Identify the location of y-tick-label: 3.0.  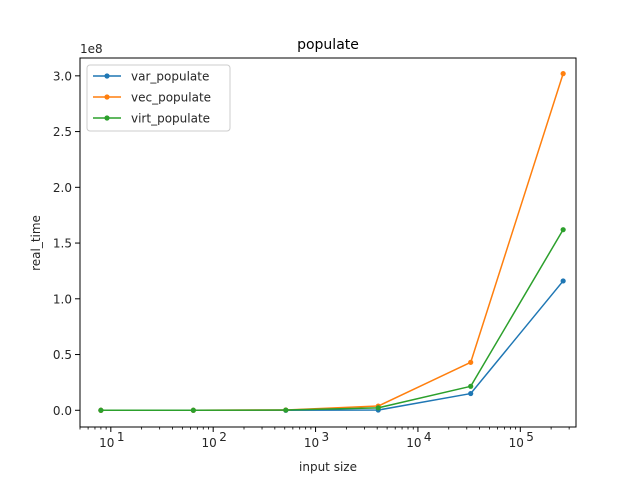
(62, 76).